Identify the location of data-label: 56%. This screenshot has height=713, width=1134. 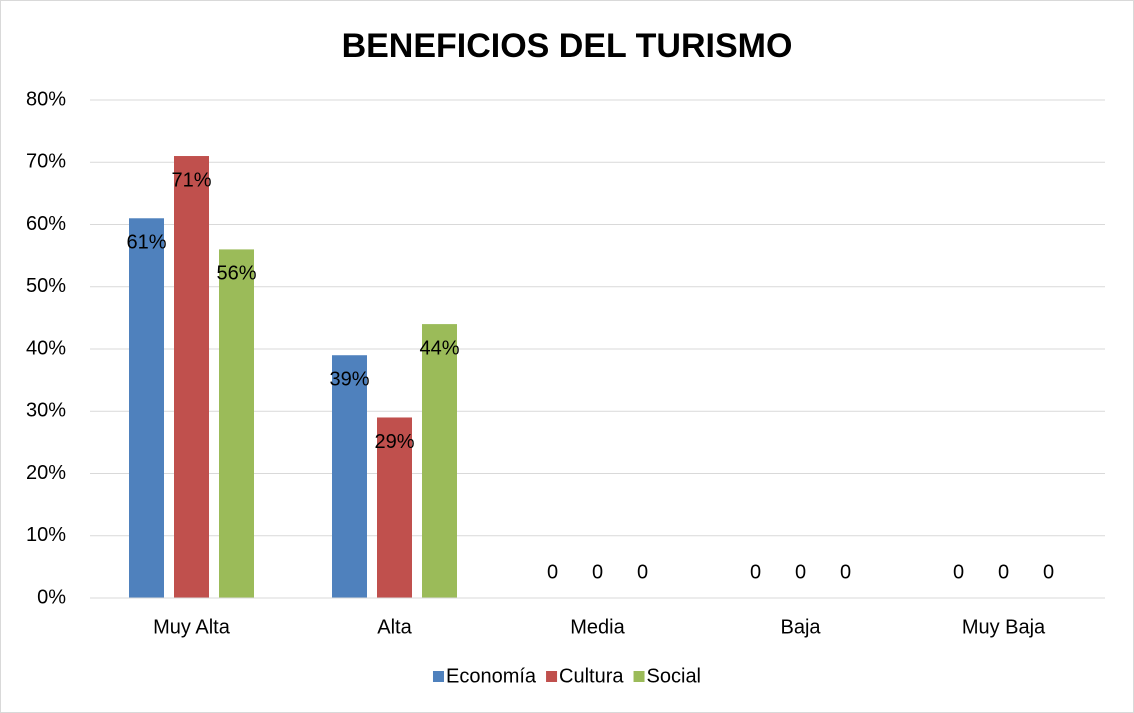
(236, 274).